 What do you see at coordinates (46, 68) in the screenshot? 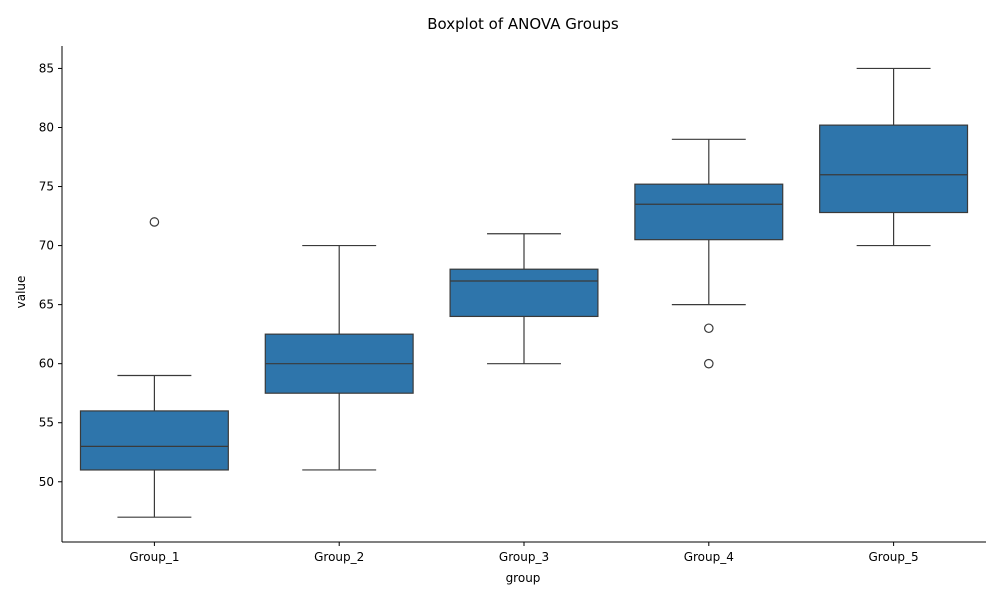
I see `y-tick-label: 85` at bounding box center [46, 68].